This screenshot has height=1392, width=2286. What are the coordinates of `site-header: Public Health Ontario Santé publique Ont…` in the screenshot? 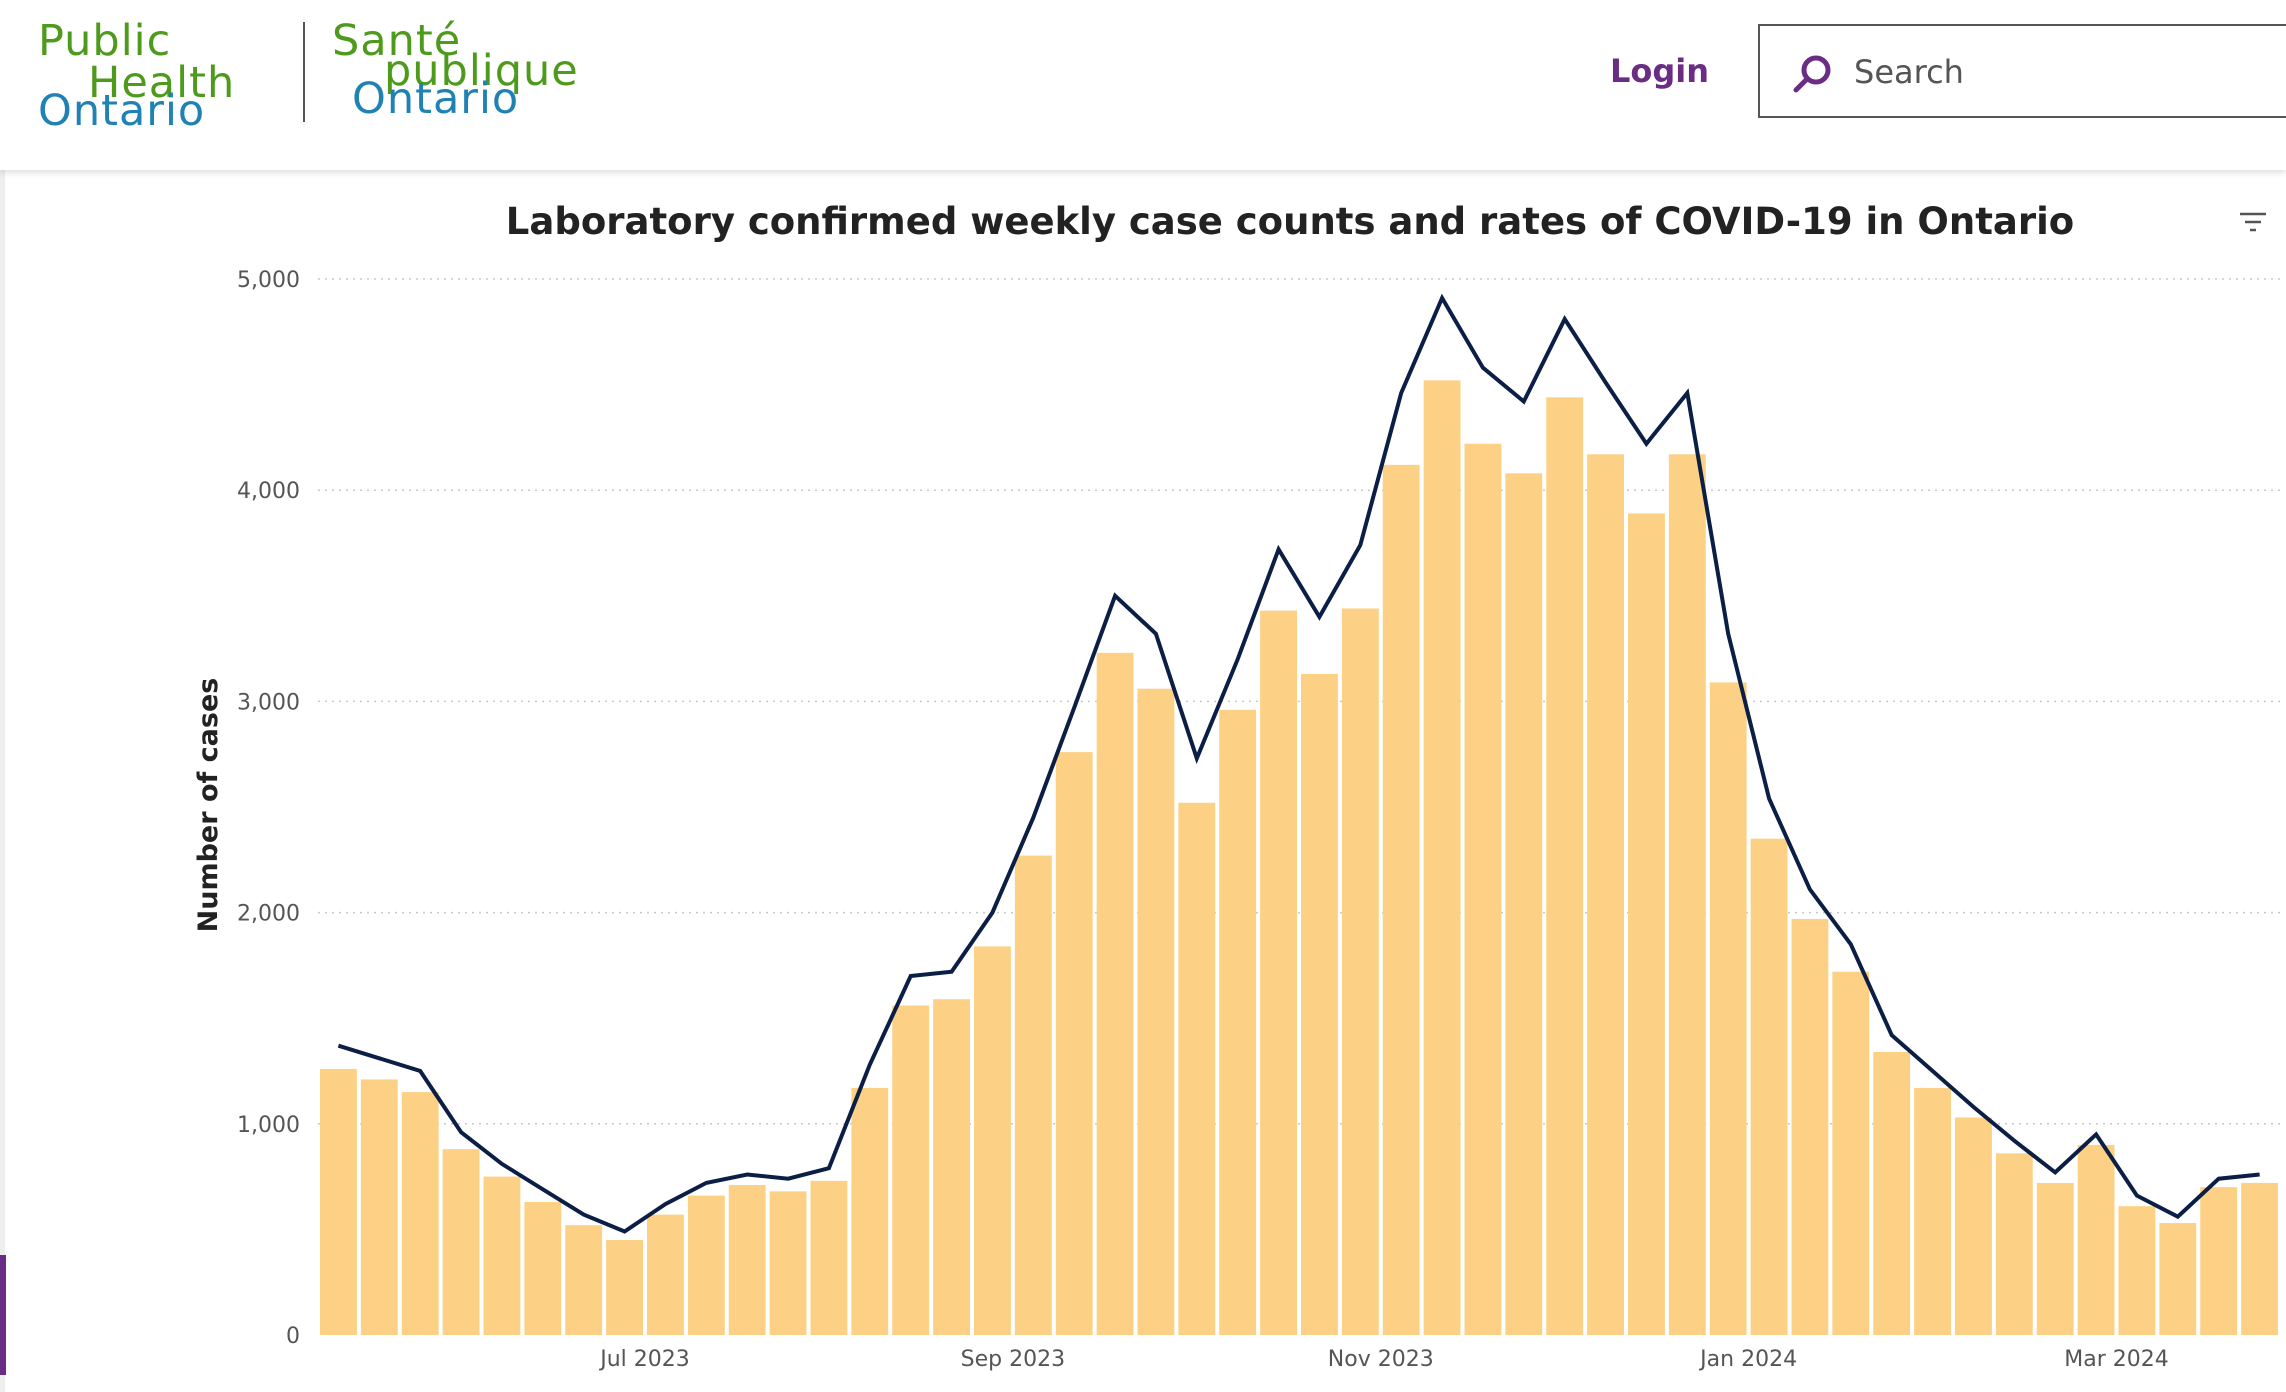 It's located at (1143, 85).